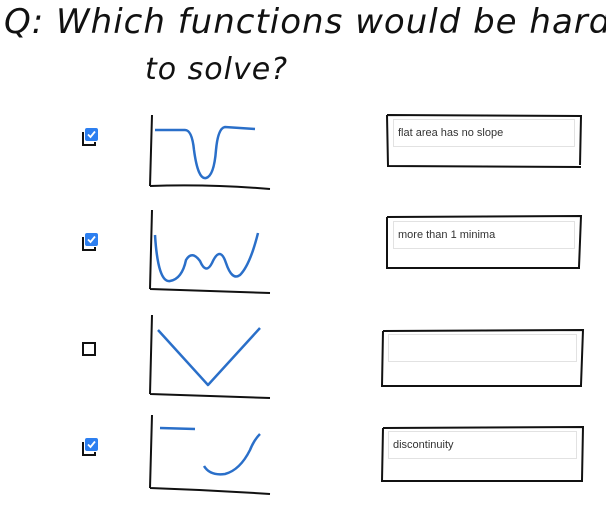 Image resolution: width=606 pixels, height=510 pixels. Describe the element at coordinates (482, 348) in the screenshot. I see `row-3-answer-input` at that location.